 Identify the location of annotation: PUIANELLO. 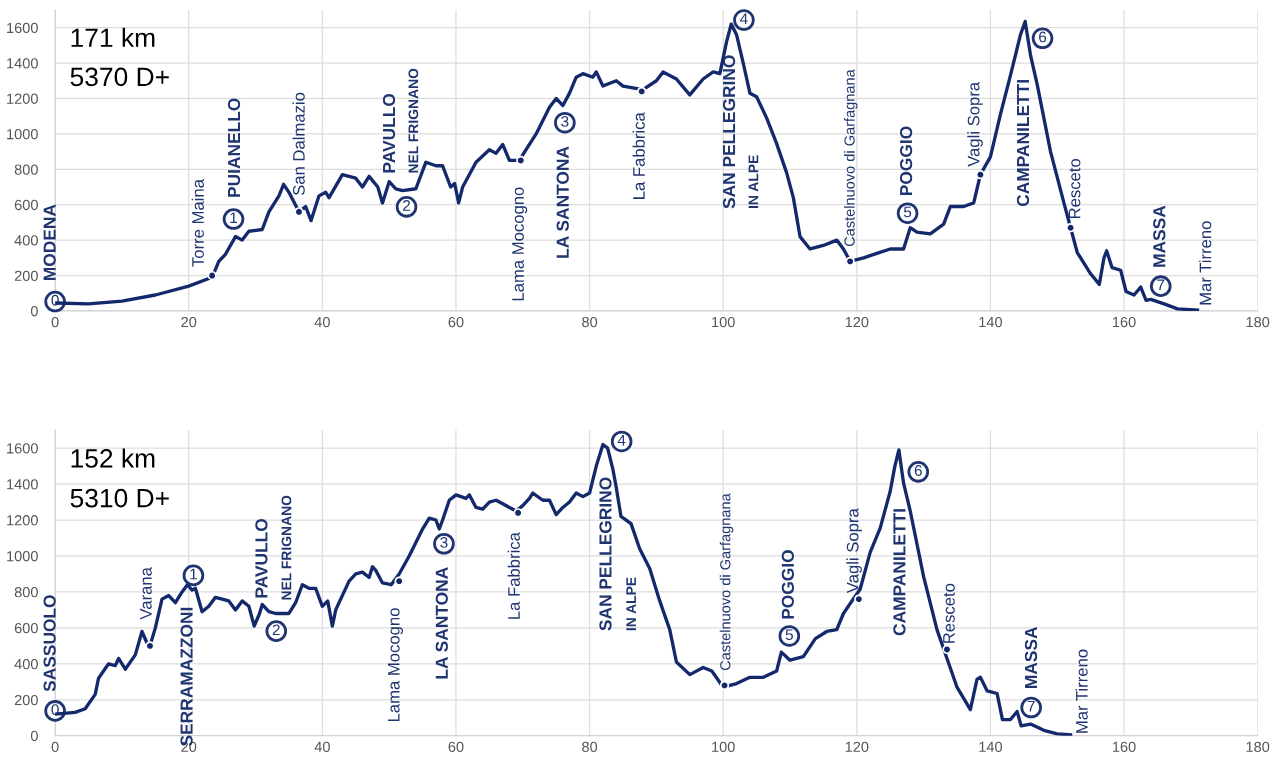
(234, 147).